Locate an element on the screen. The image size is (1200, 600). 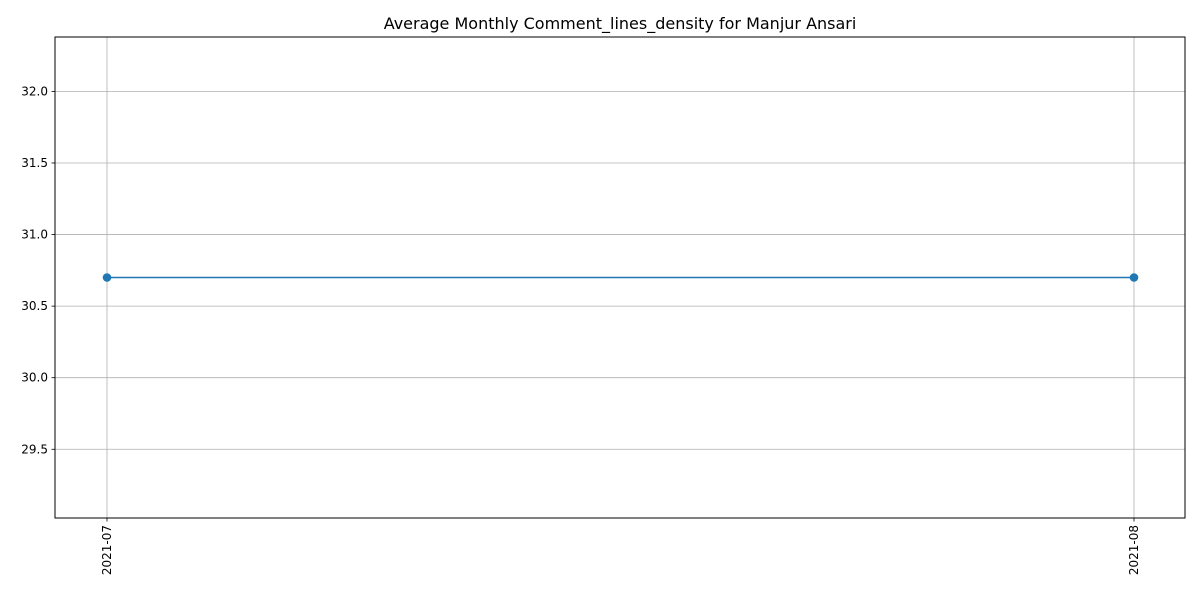
y-tick-label: 30.5 is located at coordinates (34, 306).